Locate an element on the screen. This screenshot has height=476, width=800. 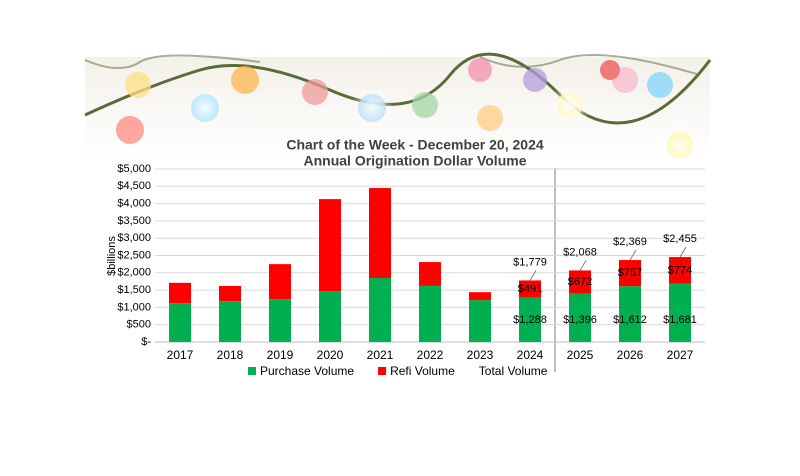
total-label: $2,455 is located at coordinates (680, 239).